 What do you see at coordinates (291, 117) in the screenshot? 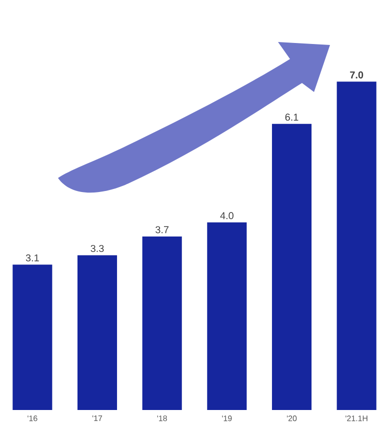
I see `data-label: 6.1` at bounding box center [291, 117].